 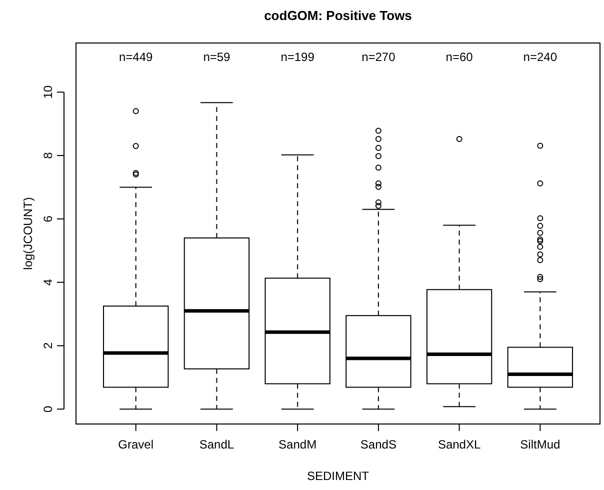 What do you see at coordinates (48, 218) in the screenshot?
I see `y-tick-label: 6` at bounding box center [48, 218].